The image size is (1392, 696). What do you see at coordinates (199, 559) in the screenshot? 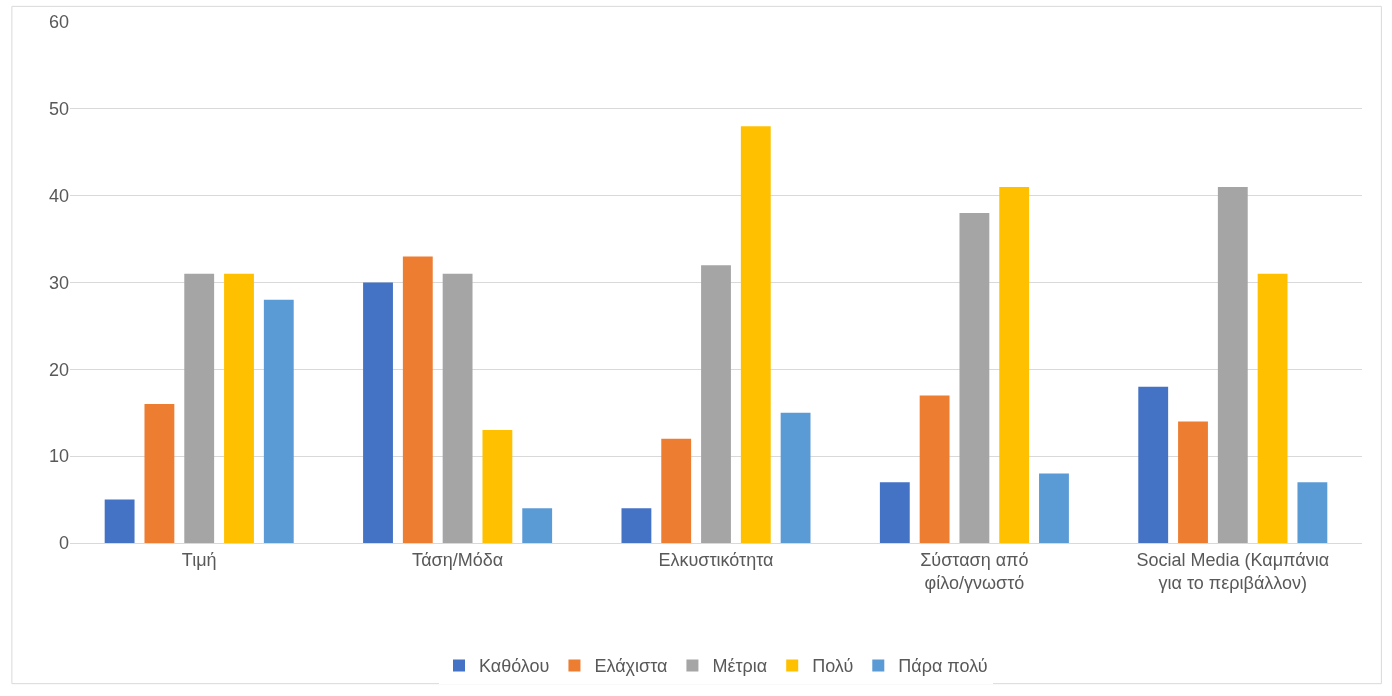
I see `x-tick-label: Τιμή` at bounding box center [199, 559].